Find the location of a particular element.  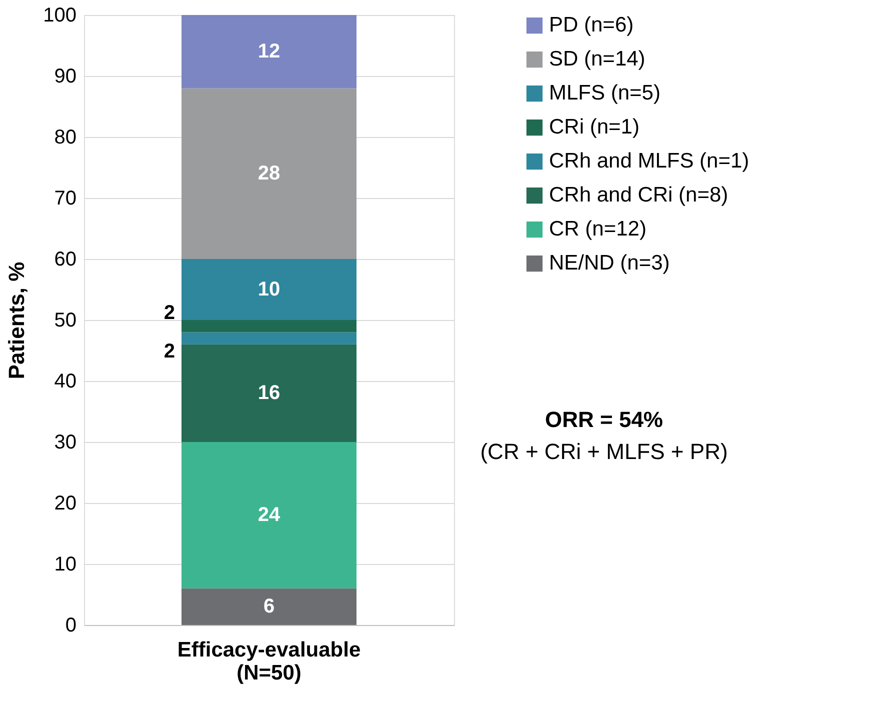

y-tick-label: 50 is located at coordinates (65, 321).